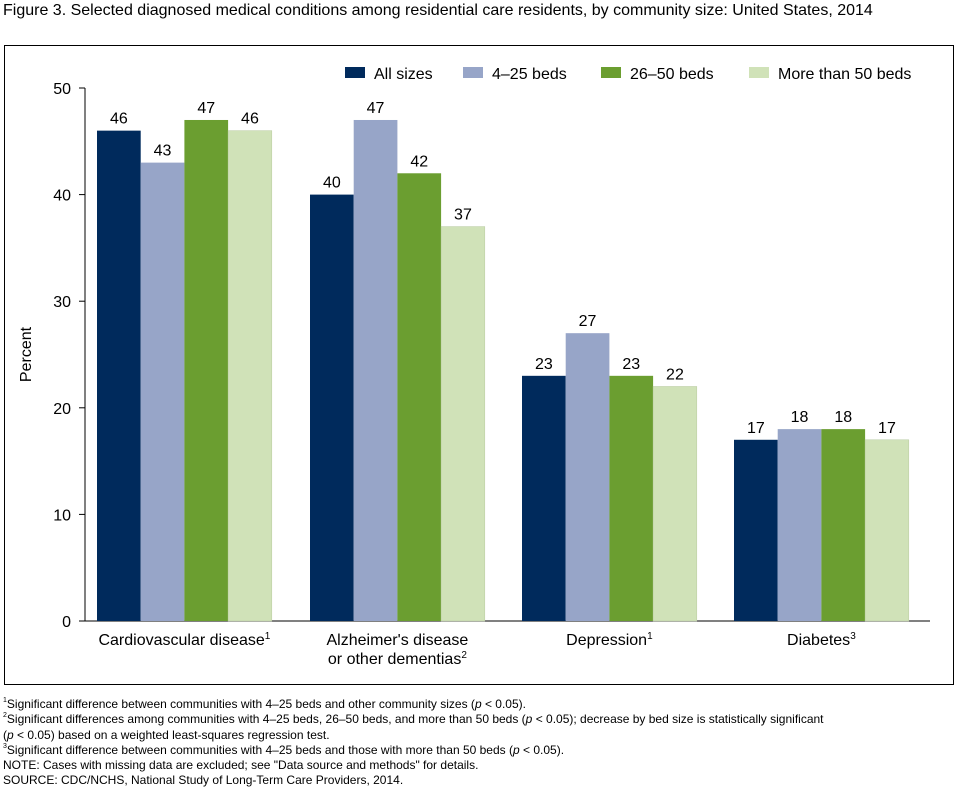 The height and width of the screenshot is (796, 960). Describe the element at coordinates (163, 151) in the screenshot. I see `data-label: 43` at that location.